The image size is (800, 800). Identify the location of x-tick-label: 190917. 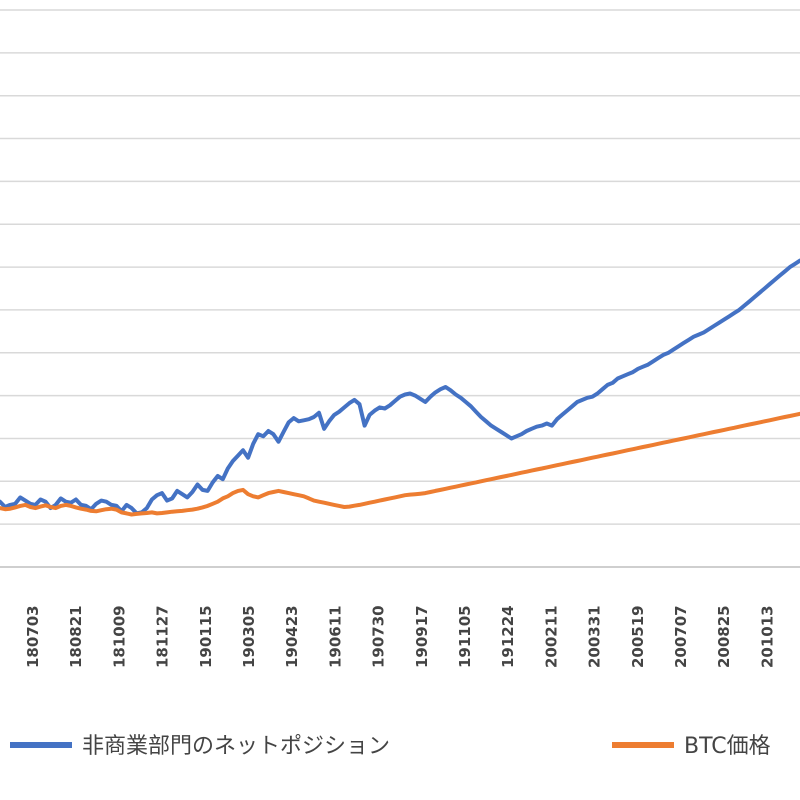
(422, 636).